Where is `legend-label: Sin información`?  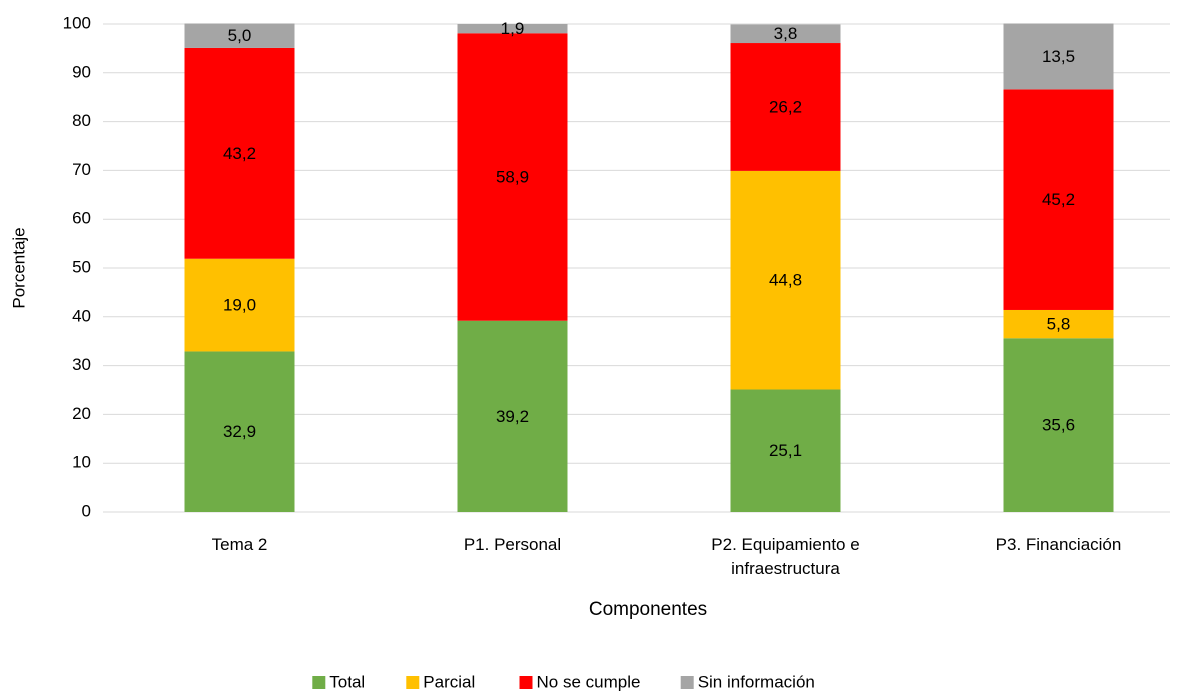
legend-label: Sin información is located at coordinates (756, 681).